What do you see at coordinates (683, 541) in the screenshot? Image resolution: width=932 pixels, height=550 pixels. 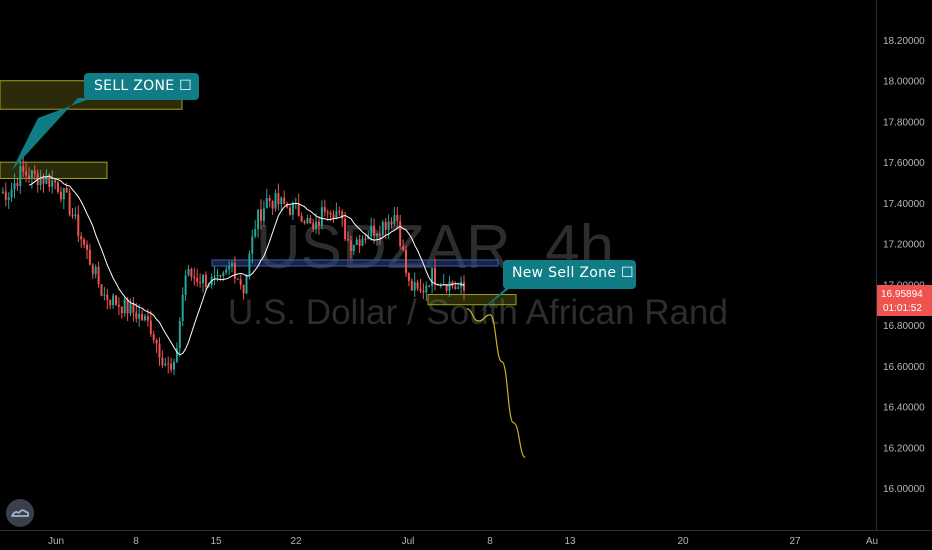 I see `time-tick-label: 20` at bounding box center [683, 541].